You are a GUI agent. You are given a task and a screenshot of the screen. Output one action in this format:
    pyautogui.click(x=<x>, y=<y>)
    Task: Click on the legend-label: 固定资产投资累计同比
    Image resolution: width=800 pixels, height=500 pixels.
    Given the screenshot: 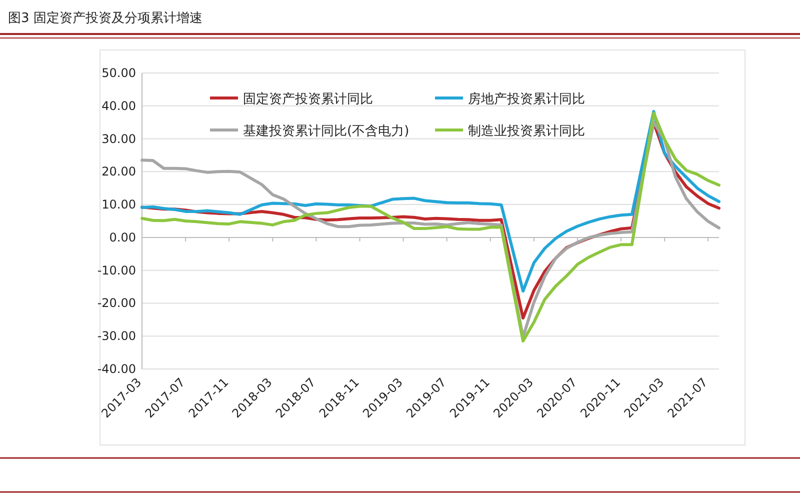 What is the action you would take?
    pyautogui.click(x=308, y=99)
    